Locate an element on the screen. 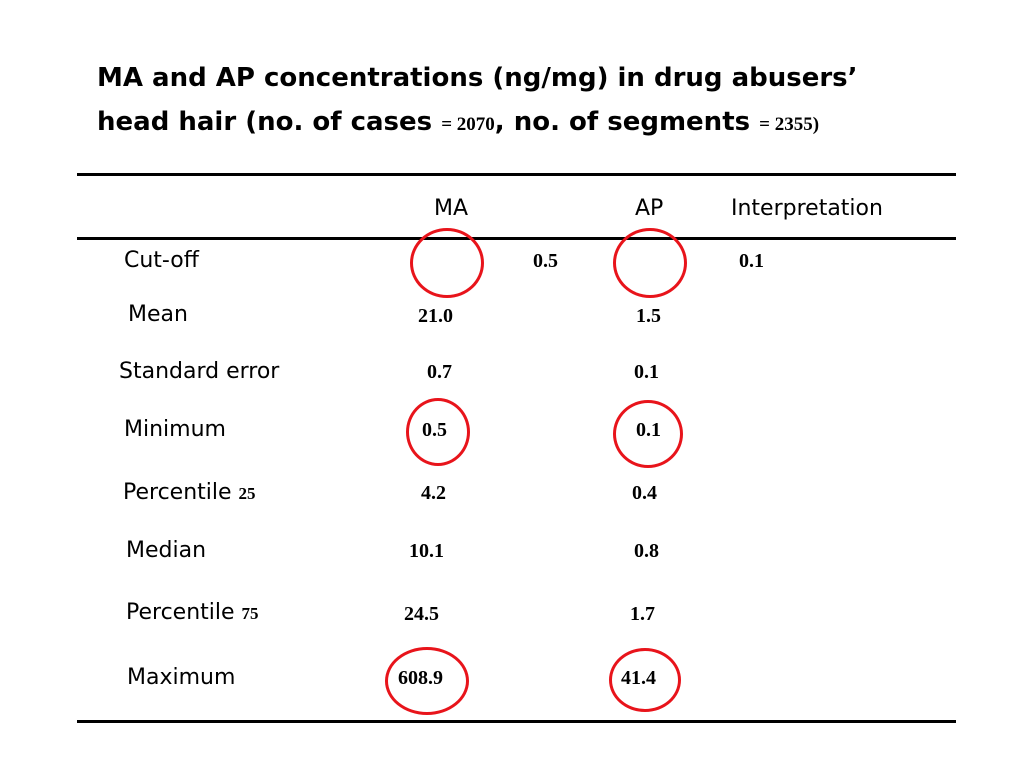 The image size is (1024, 768). cell-percentile-25-ap: 0.4 is located at coordinates (644, 493).